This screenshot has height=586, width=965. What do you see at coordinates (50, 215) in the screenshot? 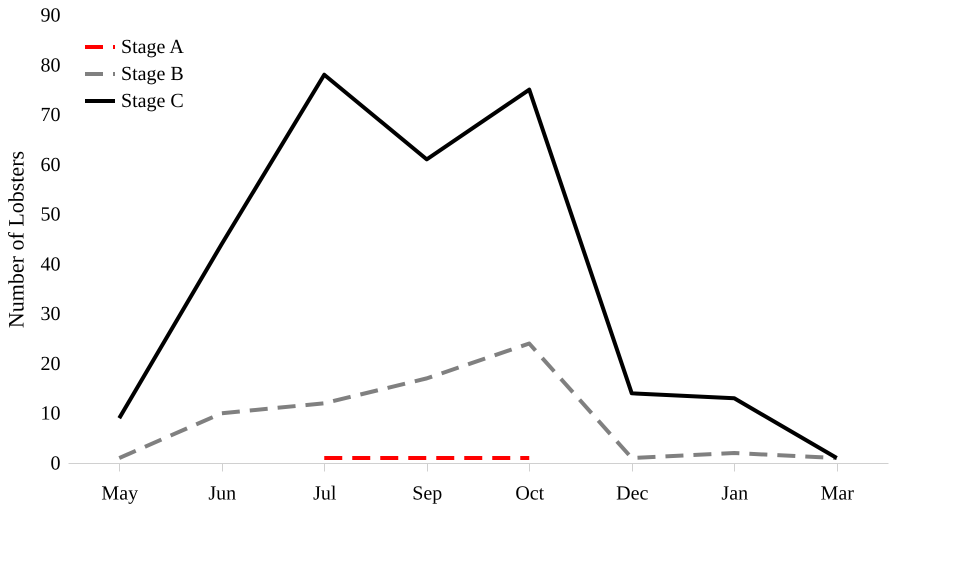
I see `y-tick-label: 50` at bounding box center [50, 215].